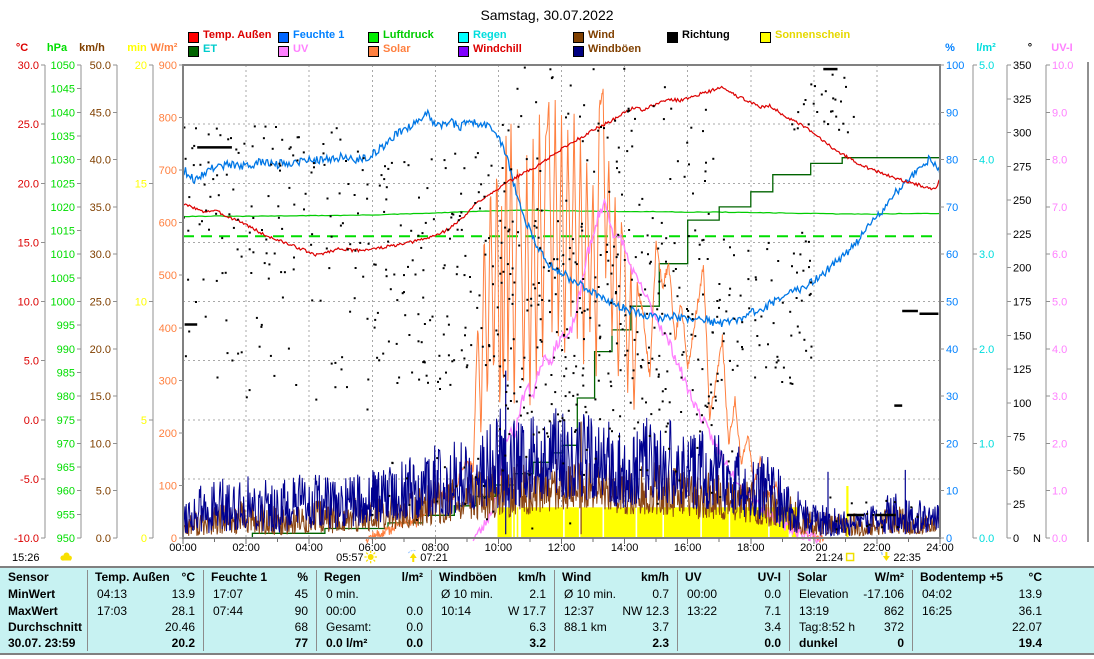  What do you see at coordinates (537, 627) in the screenshot?
I see `table-cell-value: 6.3` at bounding box center [537, 627].